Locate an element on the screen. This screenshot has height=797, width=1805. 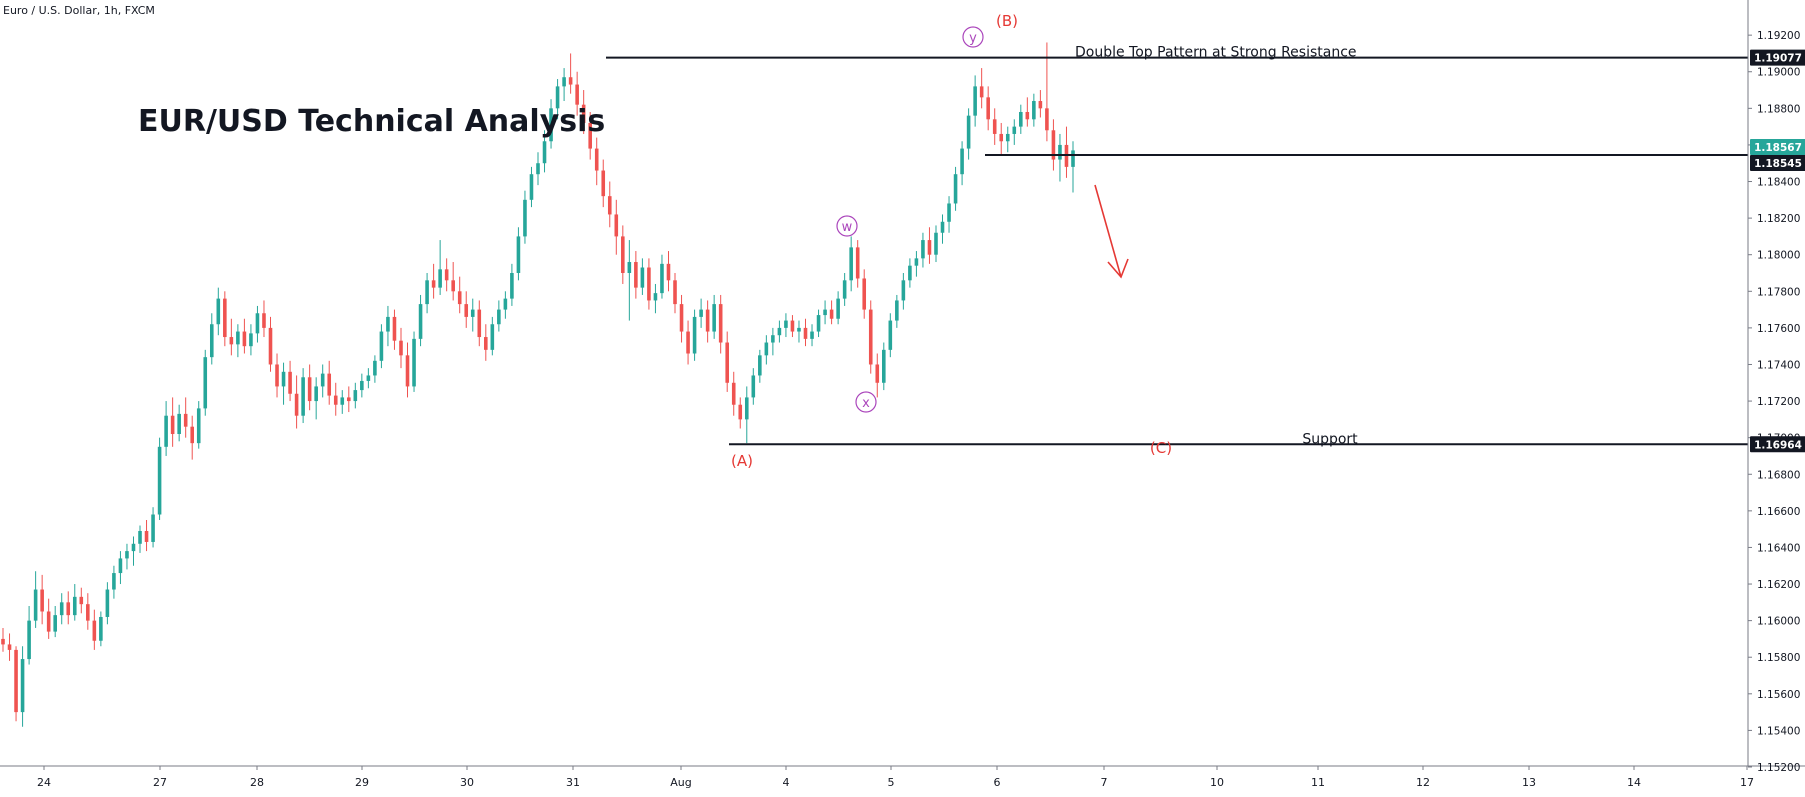
price-badge-label: 1.18567 is located at coordinates (1778, 148).